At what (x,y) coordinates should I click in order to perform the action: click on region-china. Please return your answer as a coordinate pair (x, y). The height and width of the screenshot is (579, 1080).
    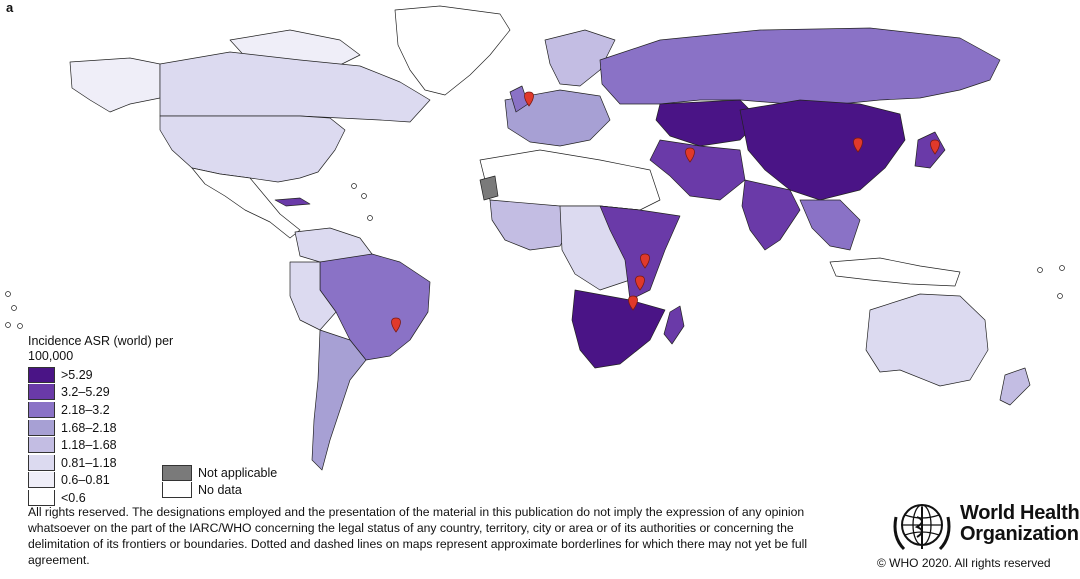
    Looking at the image, I should click on (822, 150).